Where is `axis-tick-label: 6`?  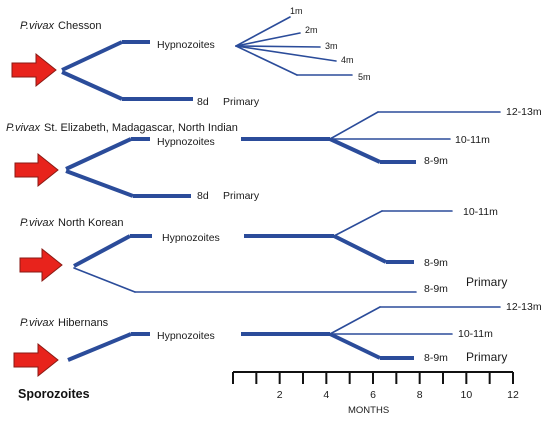
axis-tick-label: 6 is located at coordinates (373, 395).